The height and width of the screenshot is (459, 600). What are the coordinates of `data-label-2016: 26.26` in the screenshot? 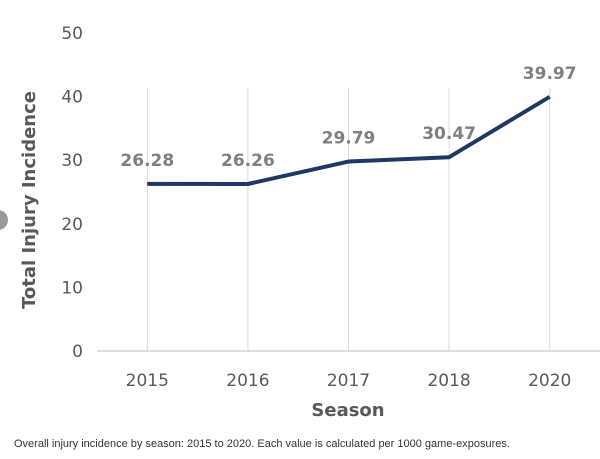 It's located at (248, 161).